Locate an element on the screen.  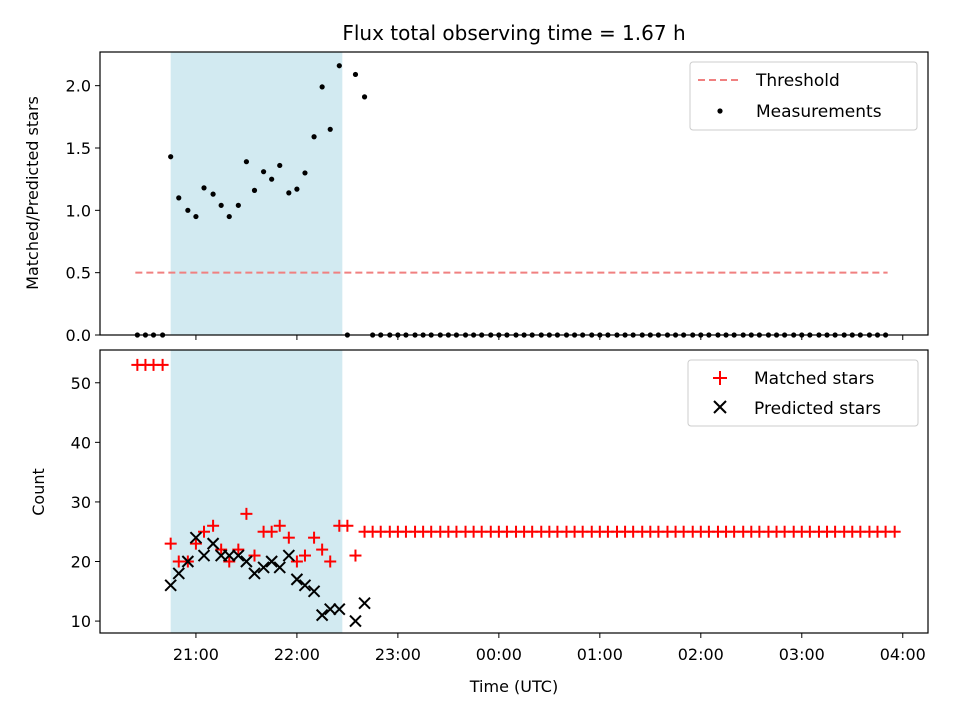
legend-matched-swatch is located at coordinates (720, 378).